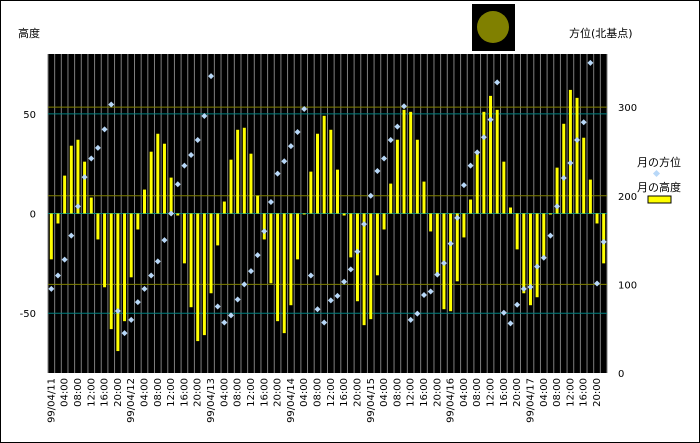 This screenshot has width=700, height=443. Describe the element at coordinates (659, 187) in the screenshot. I see `legend-altitude-label: 月の高度` at that location.